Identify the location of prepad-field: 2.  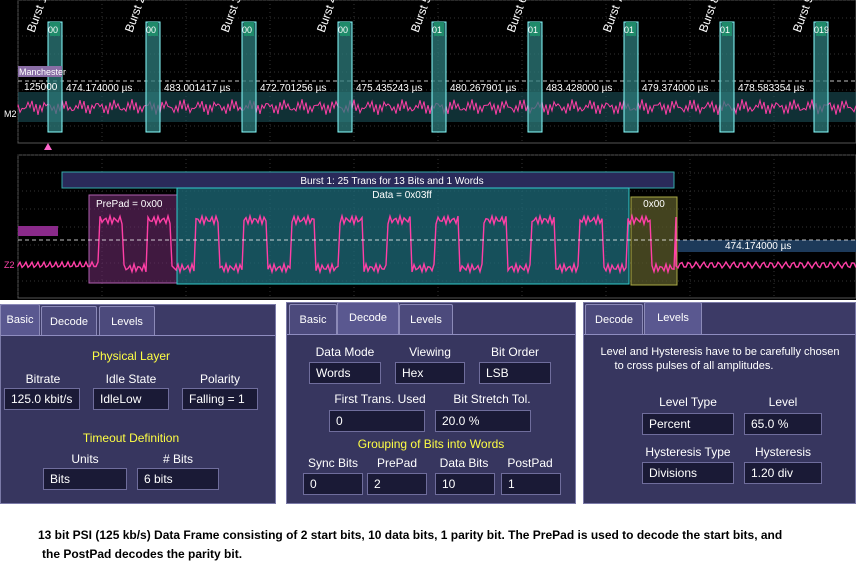
(397, 484).